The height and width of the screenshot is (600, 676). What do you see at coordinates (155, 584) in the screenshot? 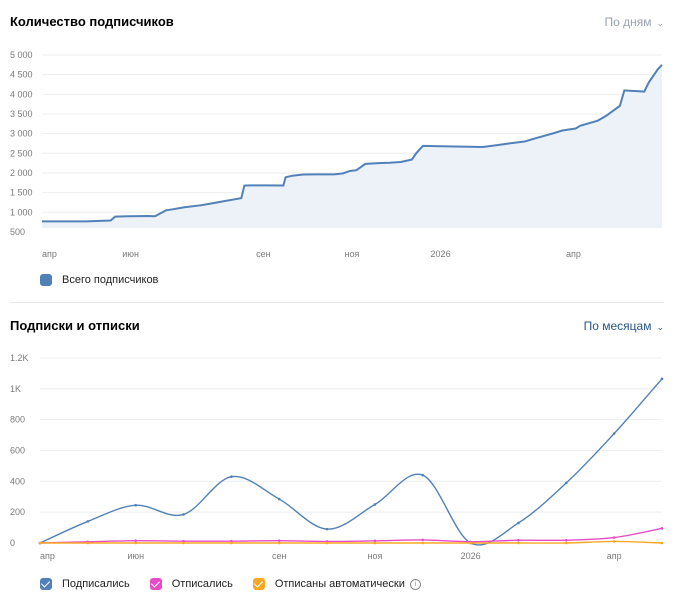
I see `checkbox-unsubscribed` at bounding box center [155, 584].